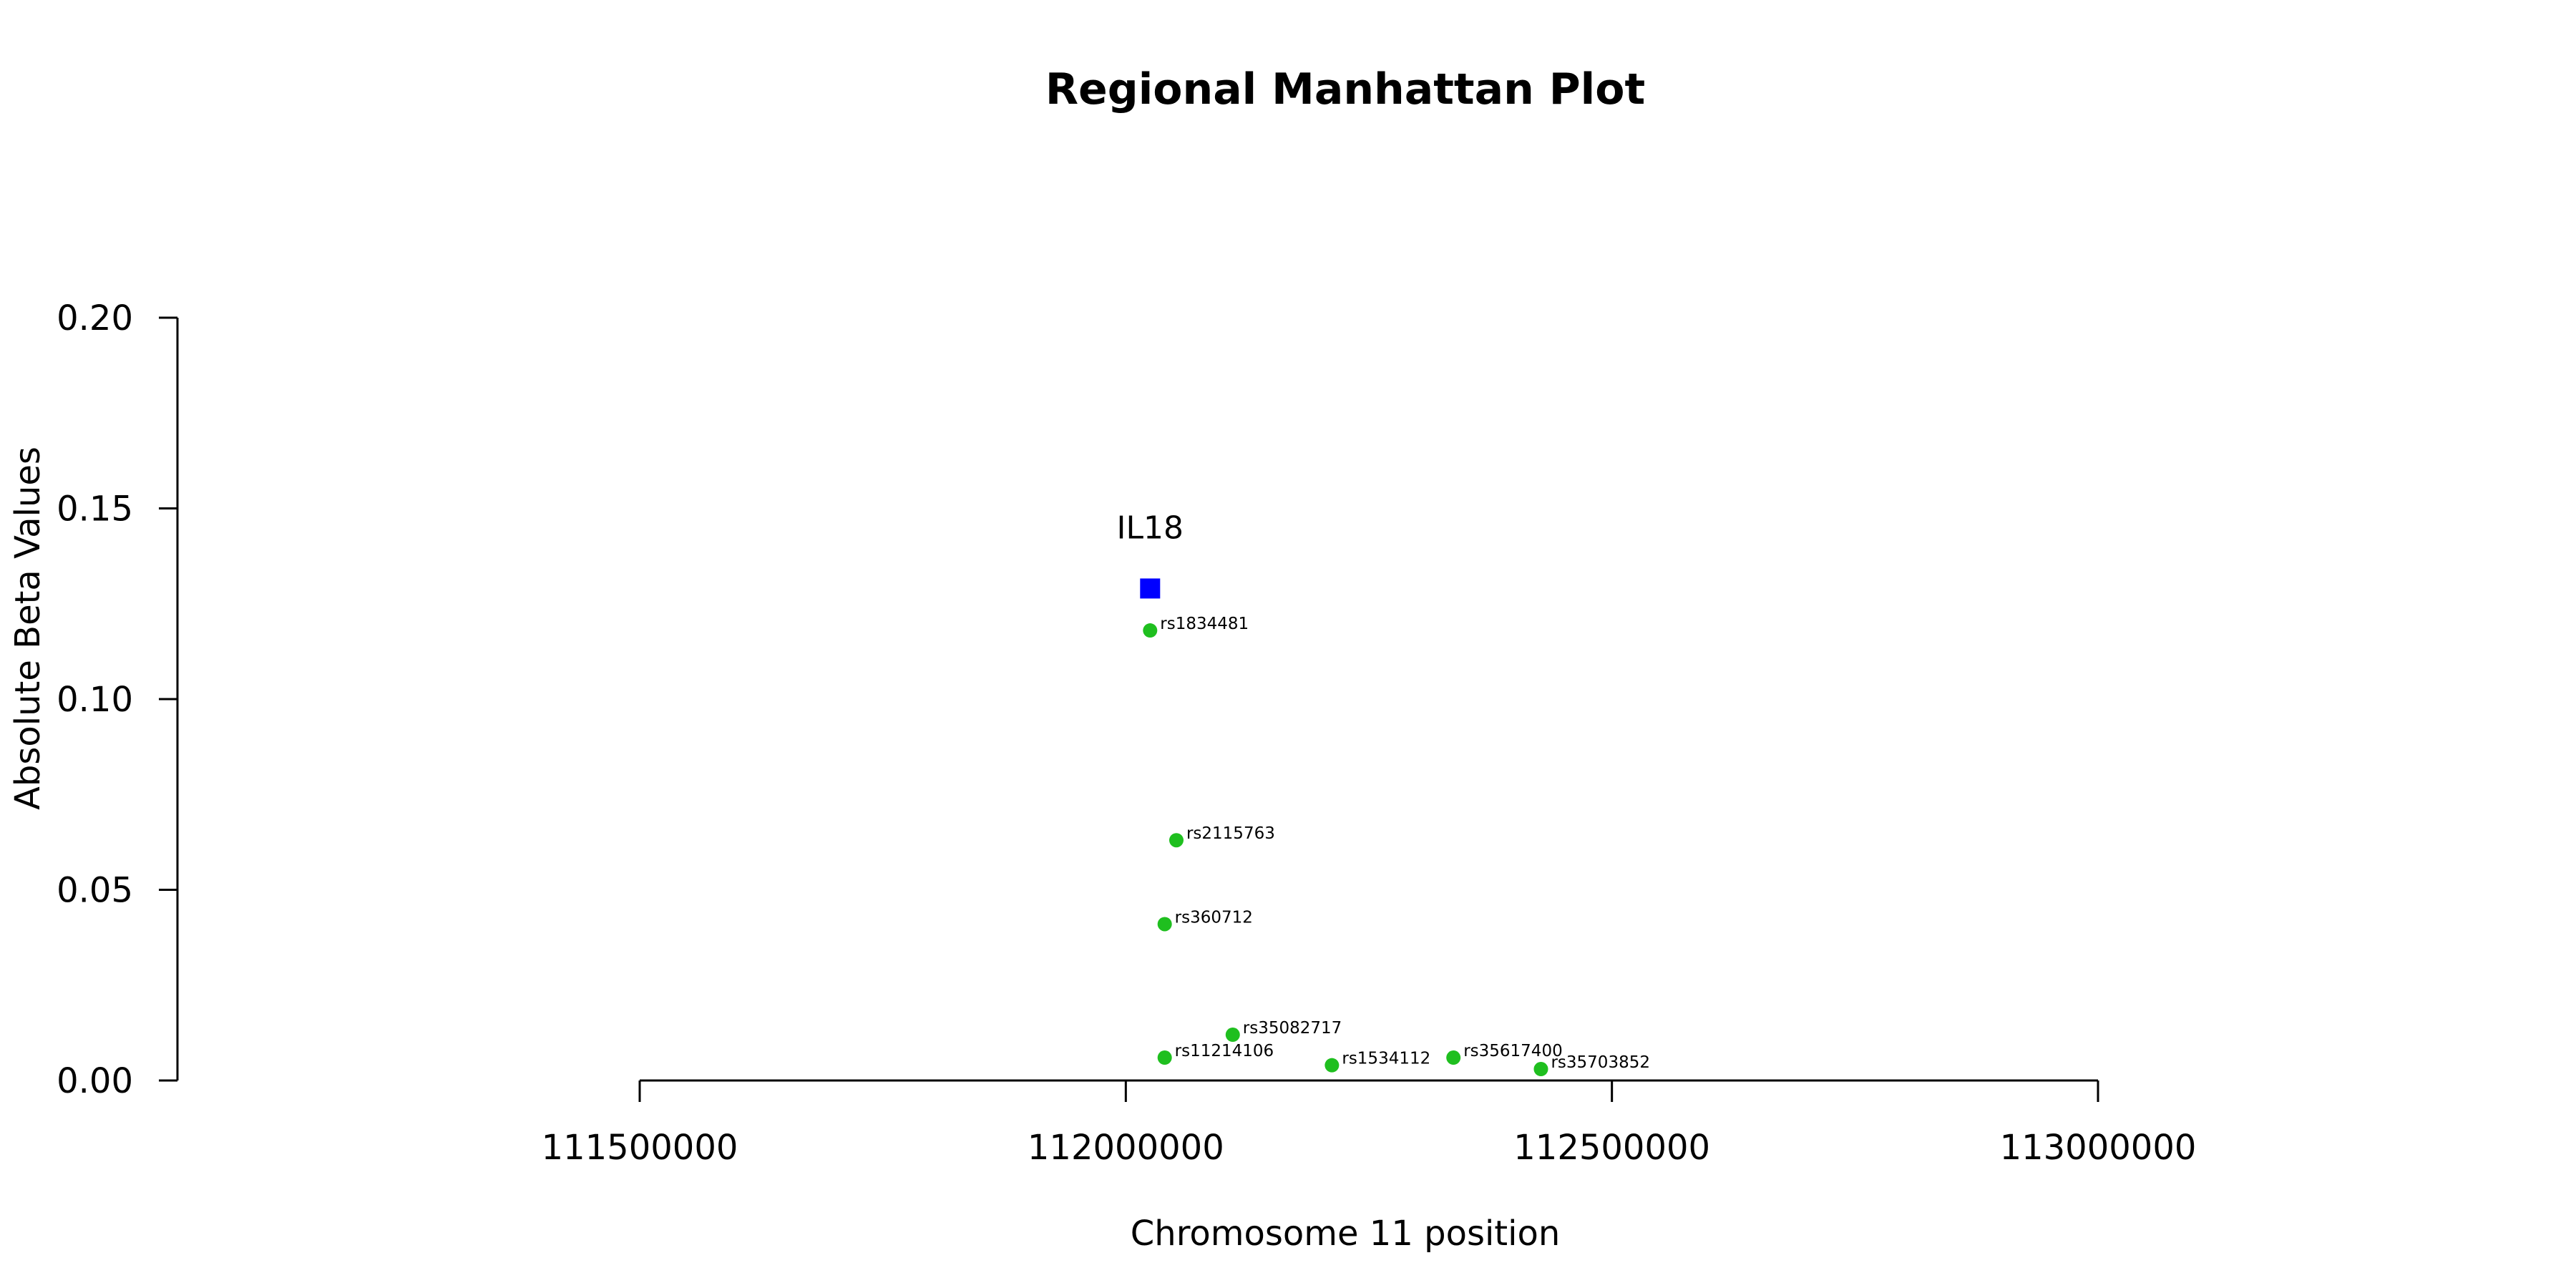  Describe the element at coordinates (2098, 1148) in the screenshot. I see `x-tick-label: 113000000` at that location.